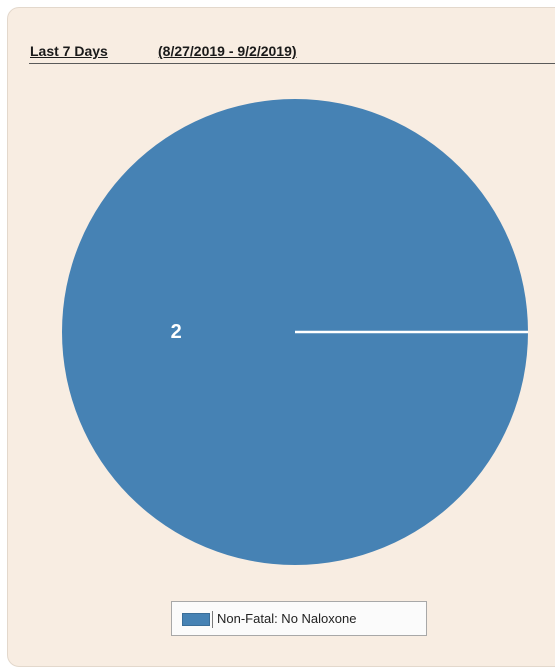 The height and width of the screenshot is (667, 555). I want to click on chart-header: Last 7 Days (8/27/2019 - 9/2/2019), so click(292, 51).